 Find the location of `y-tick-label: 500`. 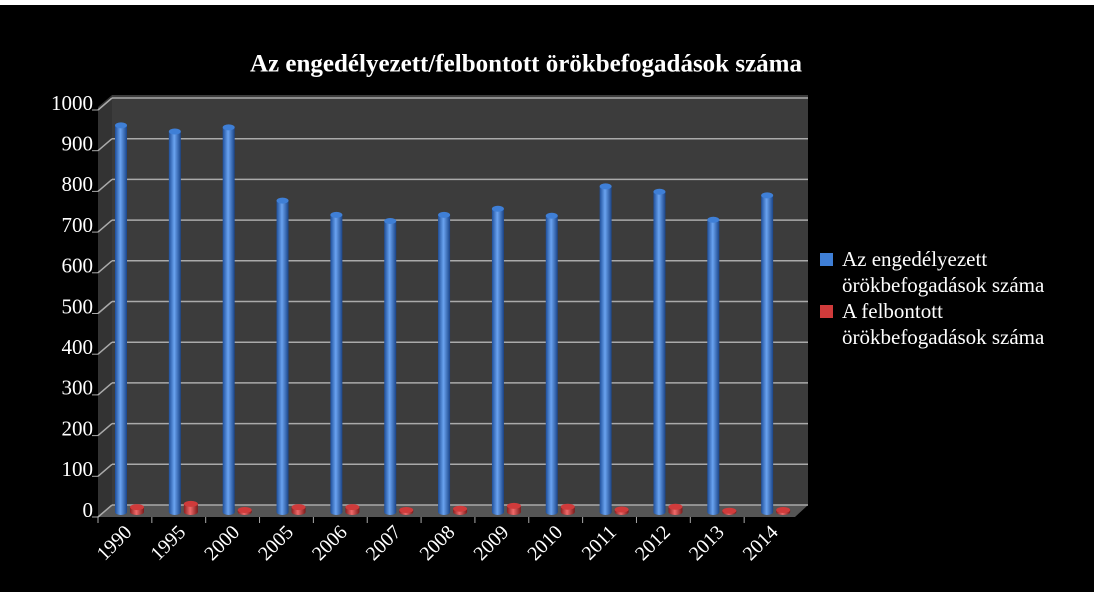

y-tick-label: 500 is located at coordinates (78, 306).